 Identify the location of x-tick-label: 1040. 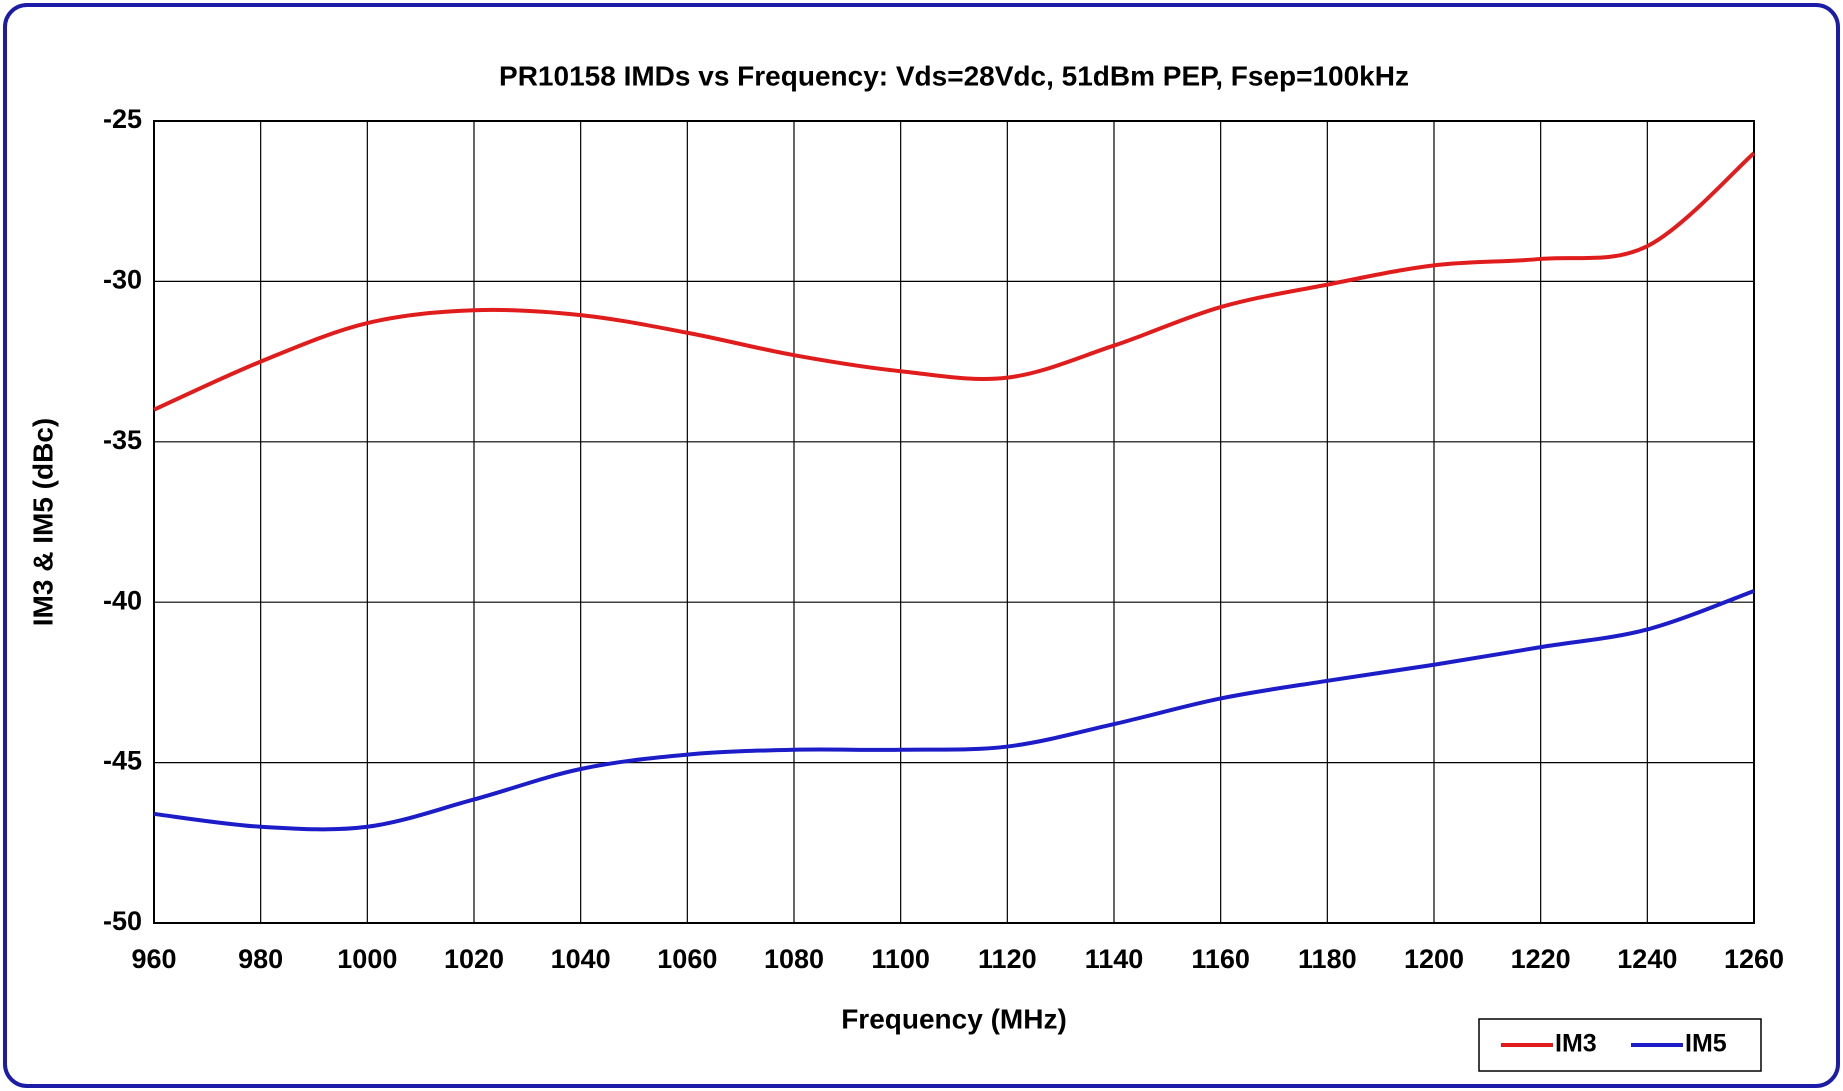
(581, 959).